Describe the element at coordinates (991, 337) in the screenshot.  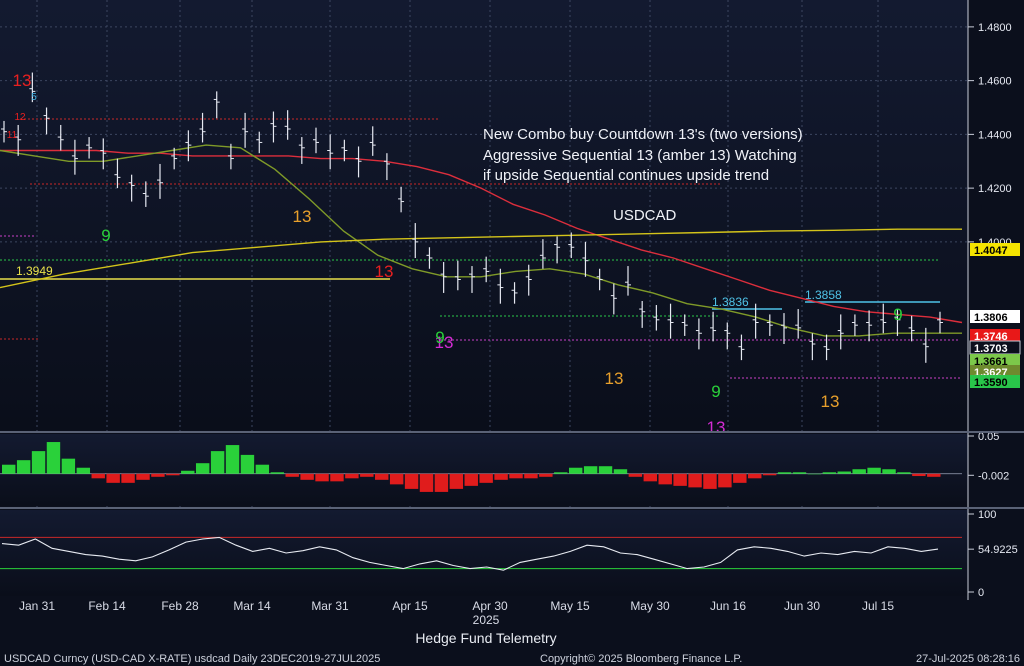
I see `price-tag-value: 1.3746` at that location.